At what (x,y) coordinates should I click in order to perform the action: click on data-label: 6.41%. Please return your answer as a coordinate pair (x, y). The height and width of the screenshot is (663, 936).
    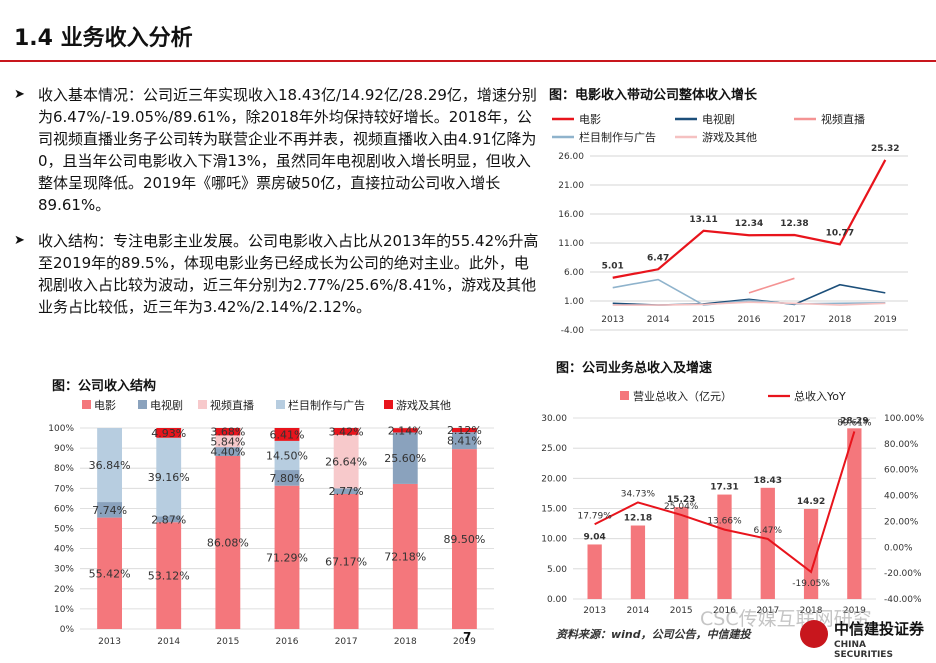
    Looking at the image, I should click on (287, 434).